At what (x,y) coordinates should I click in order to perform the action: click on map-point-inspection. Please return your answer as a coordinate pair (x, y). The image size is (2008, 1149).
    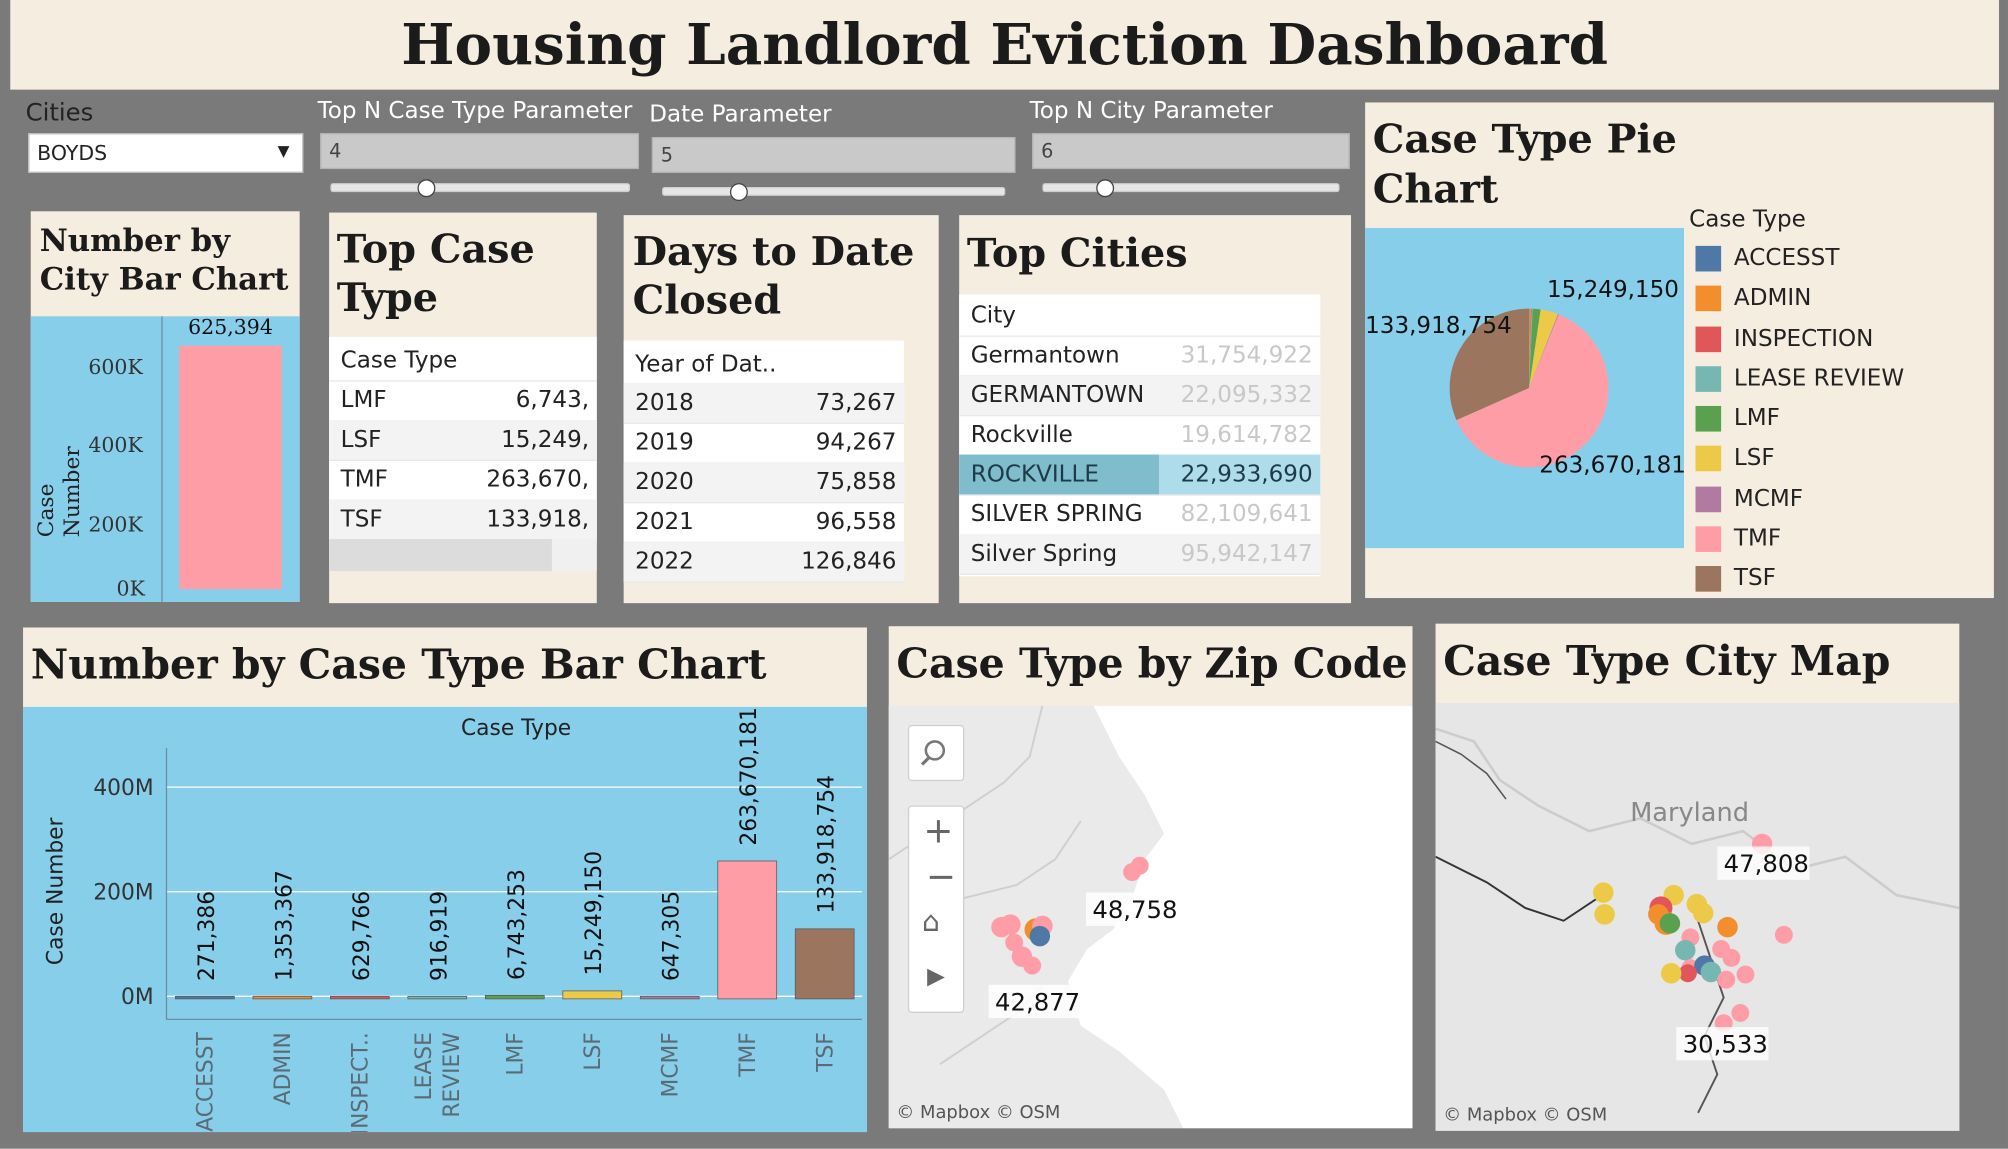
    Looking at the image, I should click on (1687, 973).